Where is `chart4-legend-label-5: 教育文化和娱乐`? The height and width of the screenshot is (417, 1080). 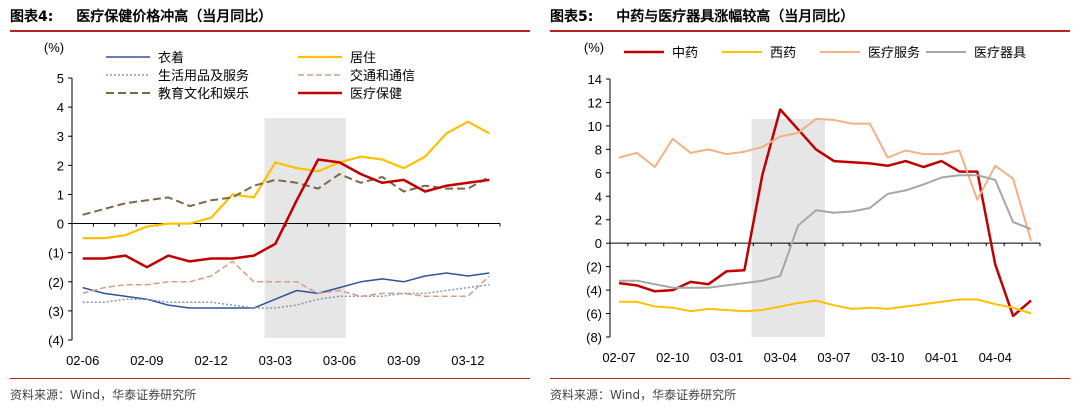 chart4-legend-label-5: 教育文化和娱乐 is located at coordinates (203, 93).